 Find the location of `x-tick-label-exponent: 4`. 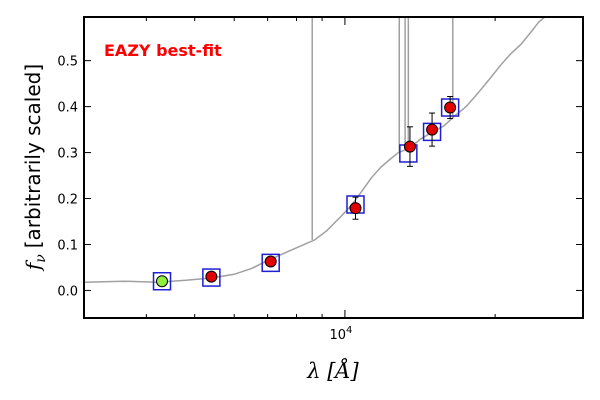

x-tick-label-exponent: 4 is located at coordinates (349, 330).